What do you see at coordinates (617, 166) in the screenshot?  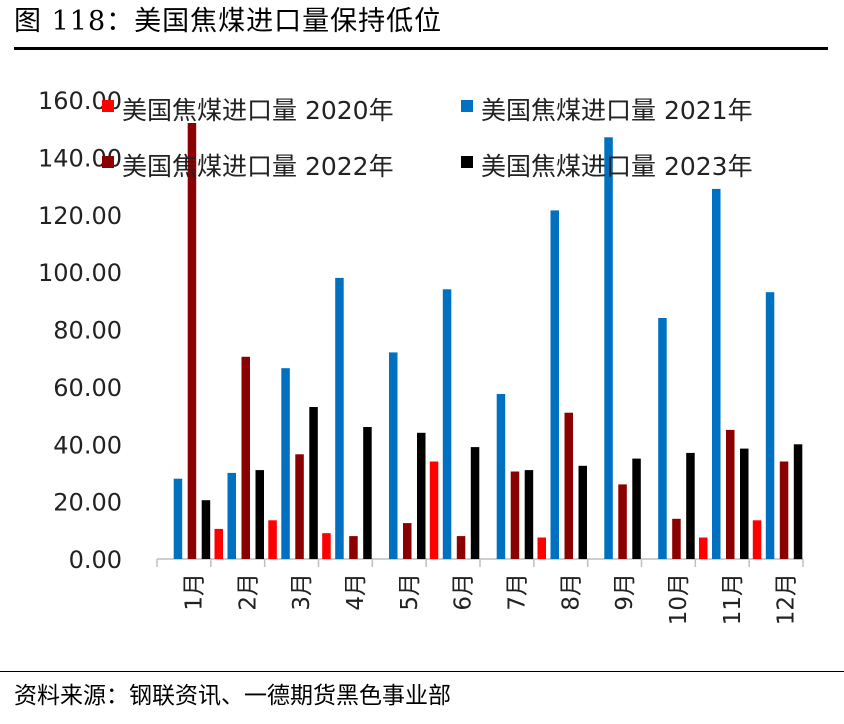 I see `legend-label: 美国焦煤进口量 2023年` at bounding box center [617, 166].